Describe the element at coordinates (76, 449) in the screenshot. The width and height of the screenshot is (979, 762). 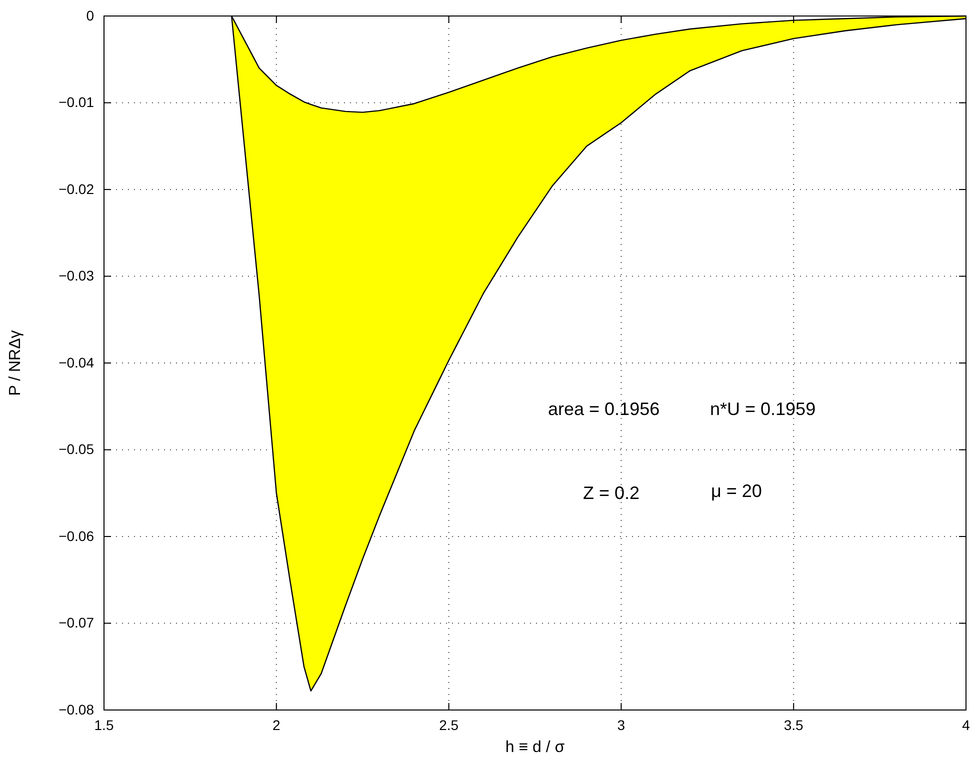
I see `y-tick-label: −0.05` at that location.